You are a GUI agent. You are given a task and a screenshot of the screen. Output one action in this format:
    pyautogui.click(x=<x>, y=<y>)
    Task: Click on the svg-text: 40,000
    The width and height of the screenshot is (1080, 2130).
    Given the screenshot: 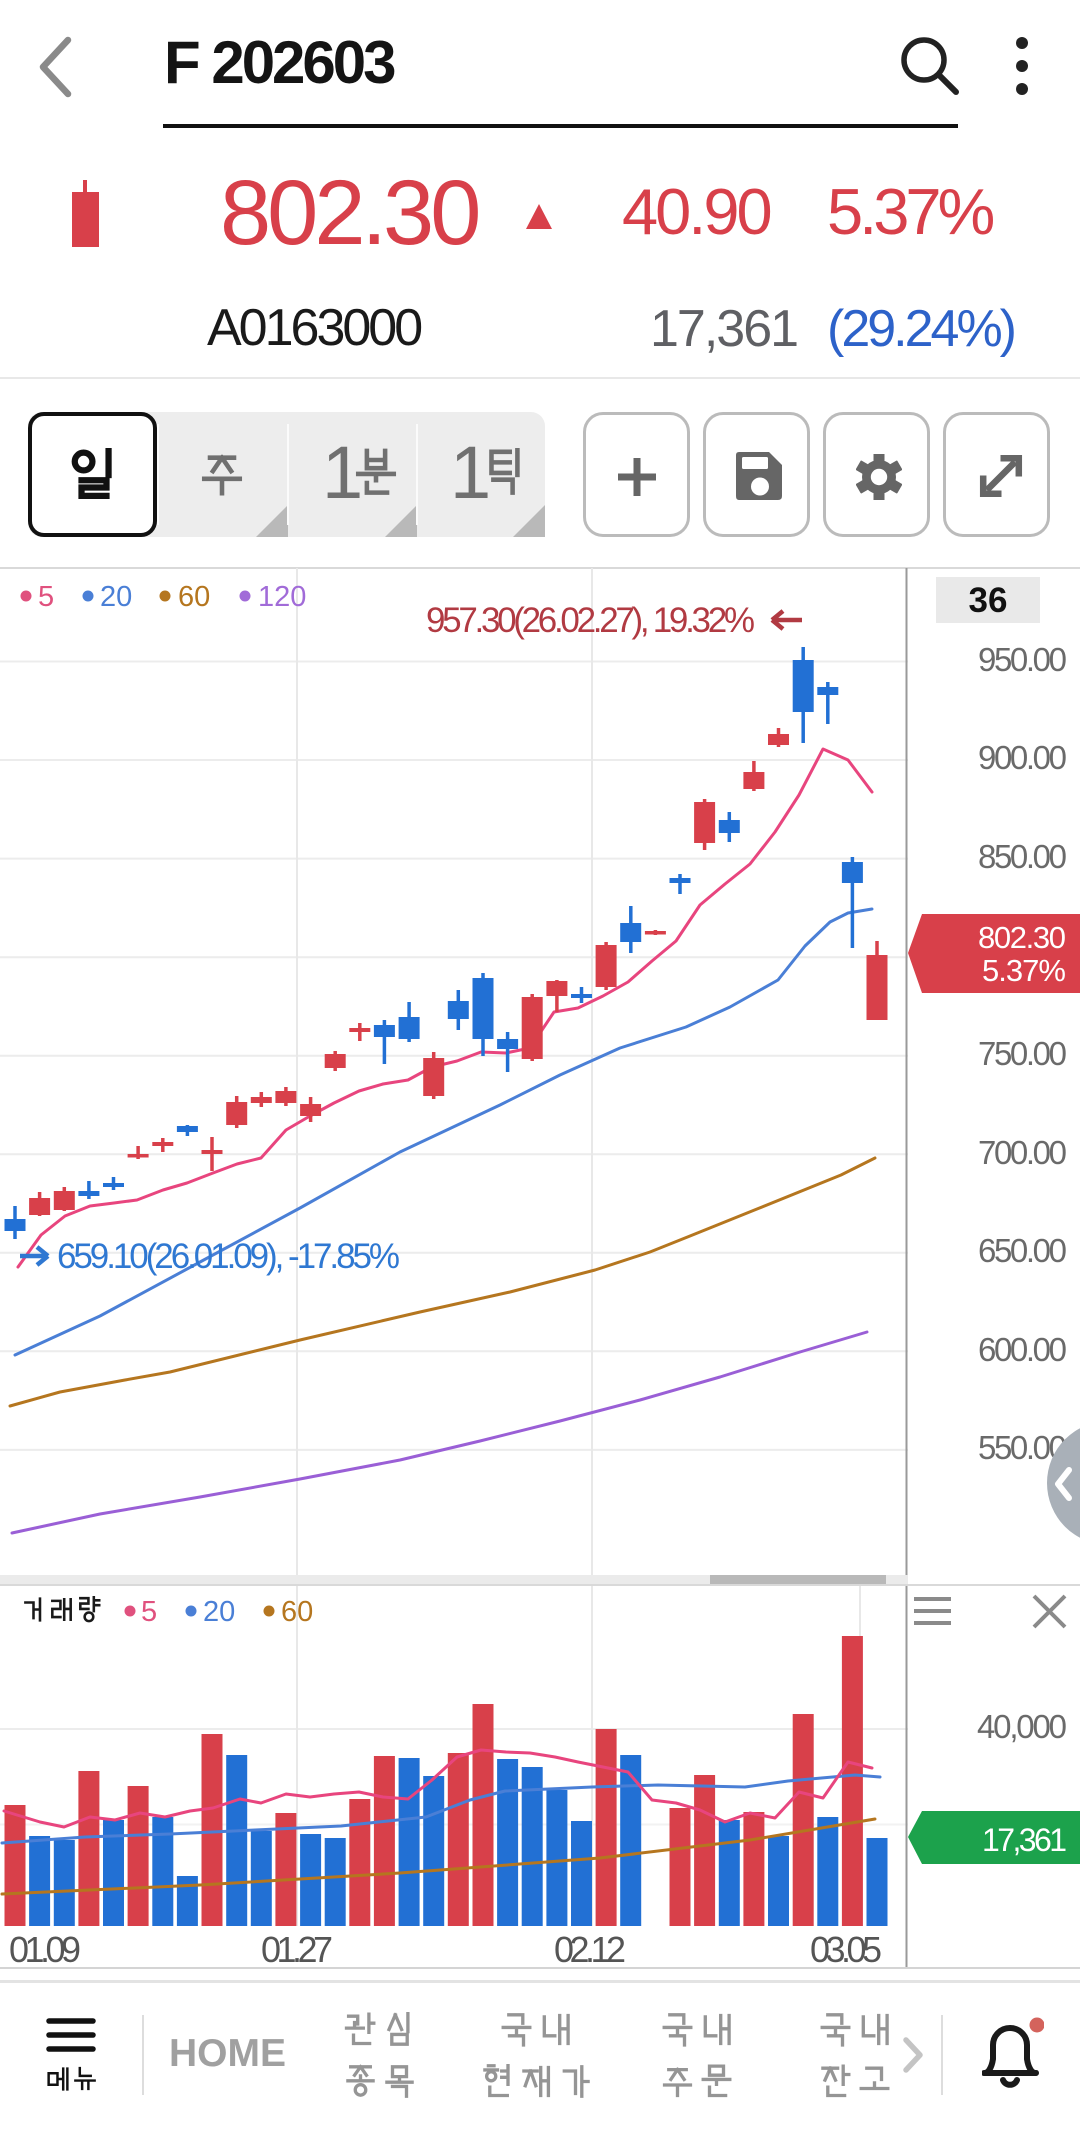 What is the action you would take?
    pyautogui.click(x=1022, y=1726)
    